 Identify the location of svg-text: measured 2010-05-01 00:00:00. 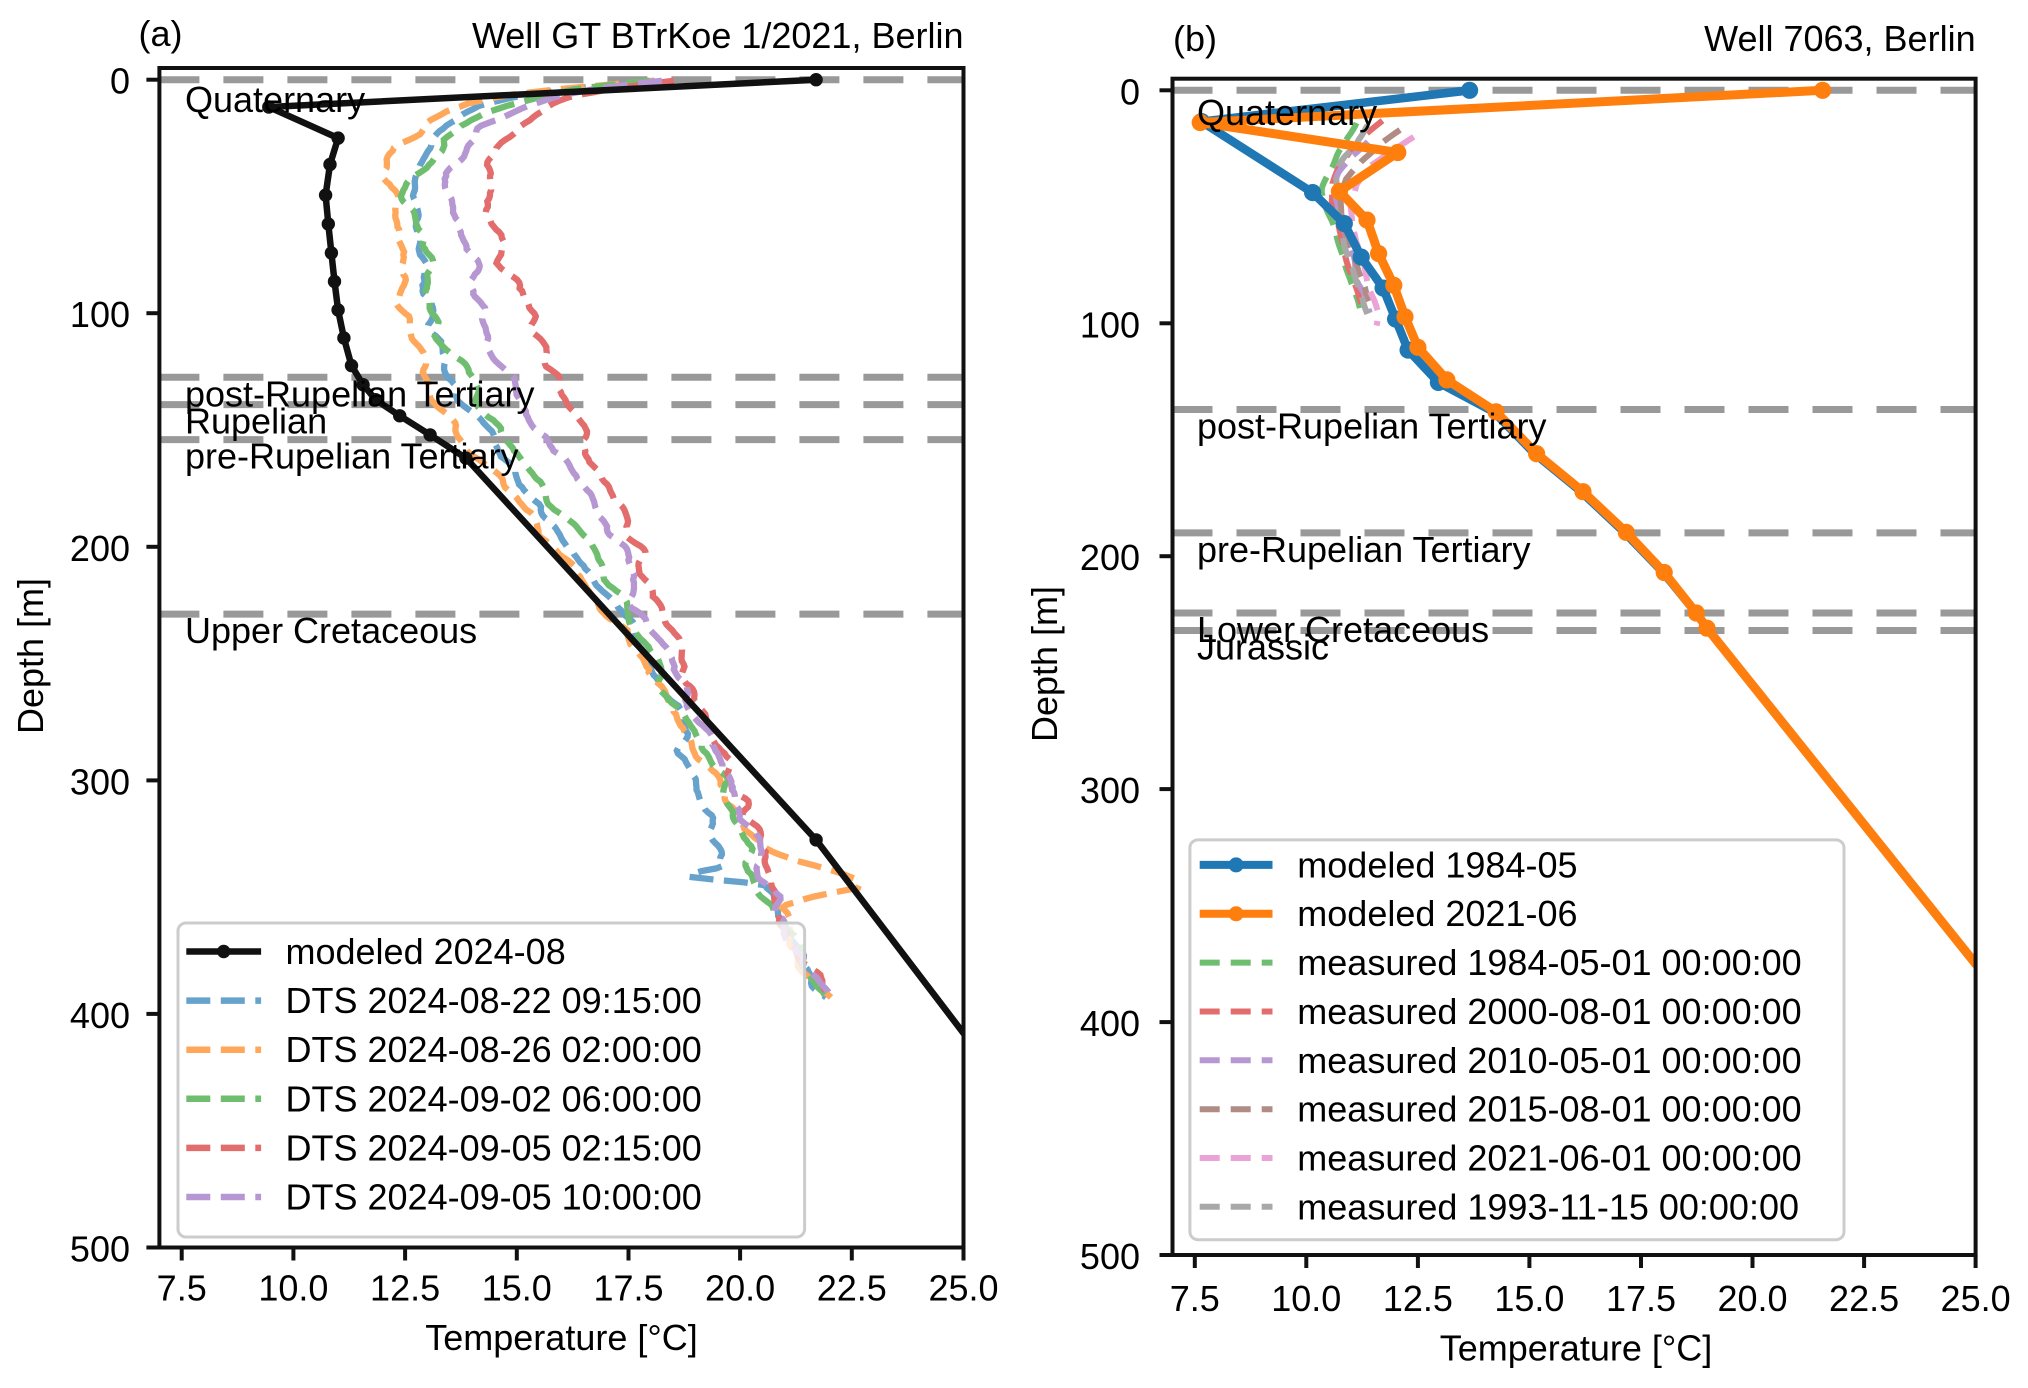
(1549, 1060).